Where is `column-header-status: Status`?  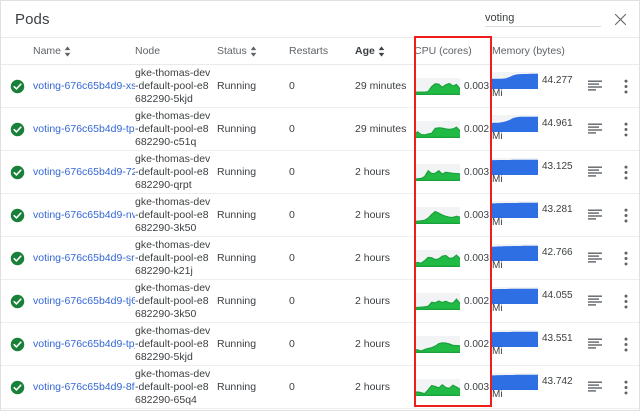
column-header-status: Status is located at coordinates (253, 51).